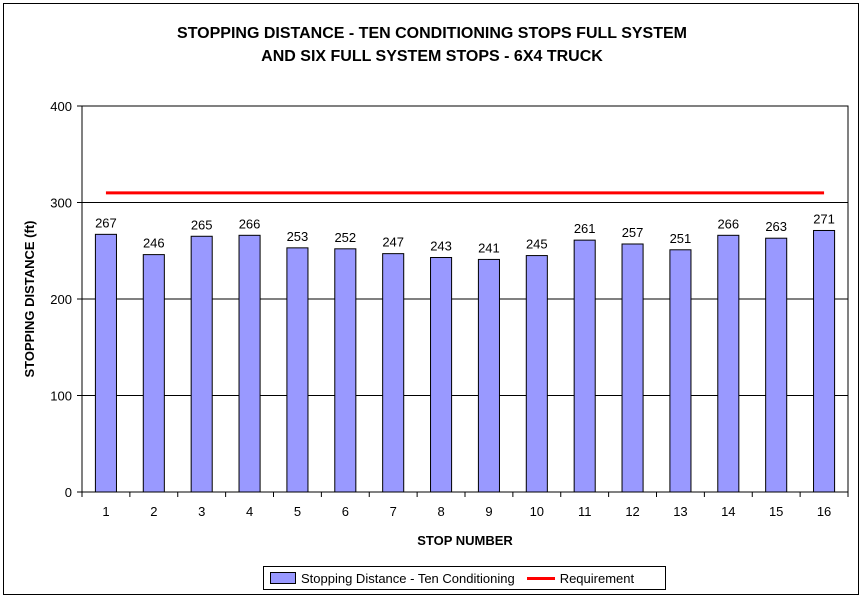  I want to click on legend-label-stopping-distance: Stopping Distance - Ten Conditioning, so click(408, 578).